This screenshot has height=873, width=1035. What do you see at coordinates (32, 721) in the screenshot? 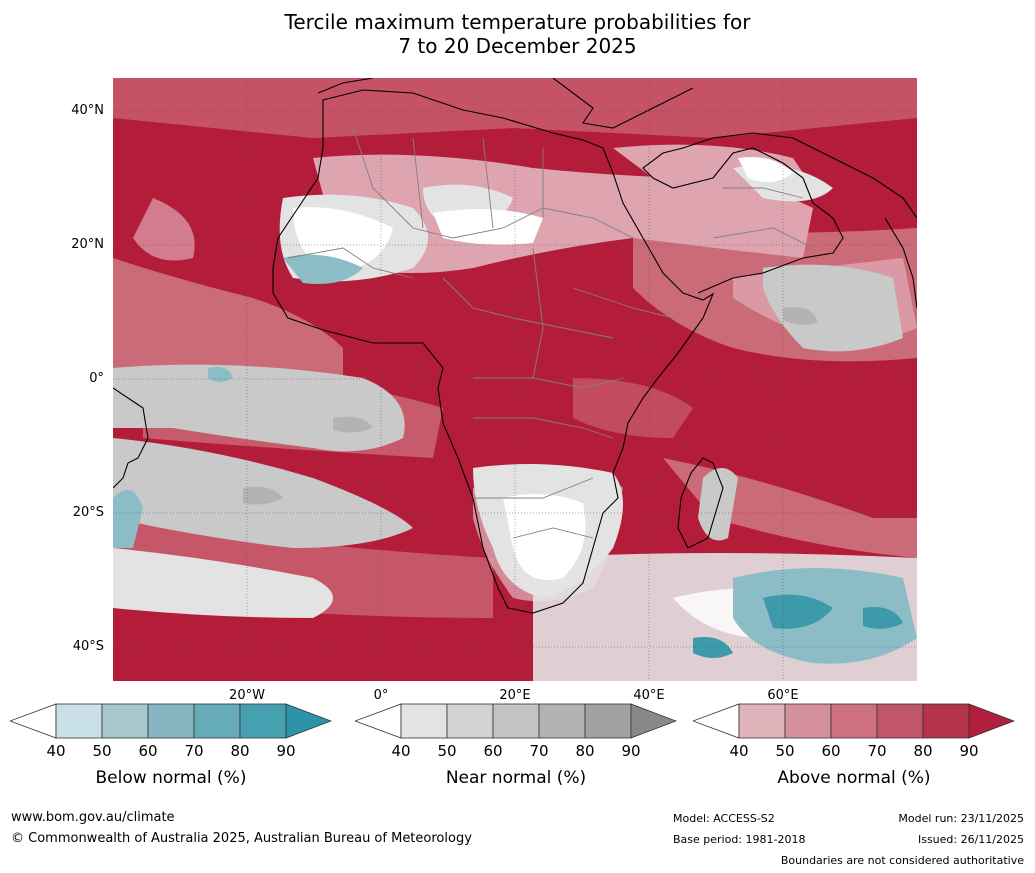
I see `below-arrow-low` at bounding box center [32, 721].